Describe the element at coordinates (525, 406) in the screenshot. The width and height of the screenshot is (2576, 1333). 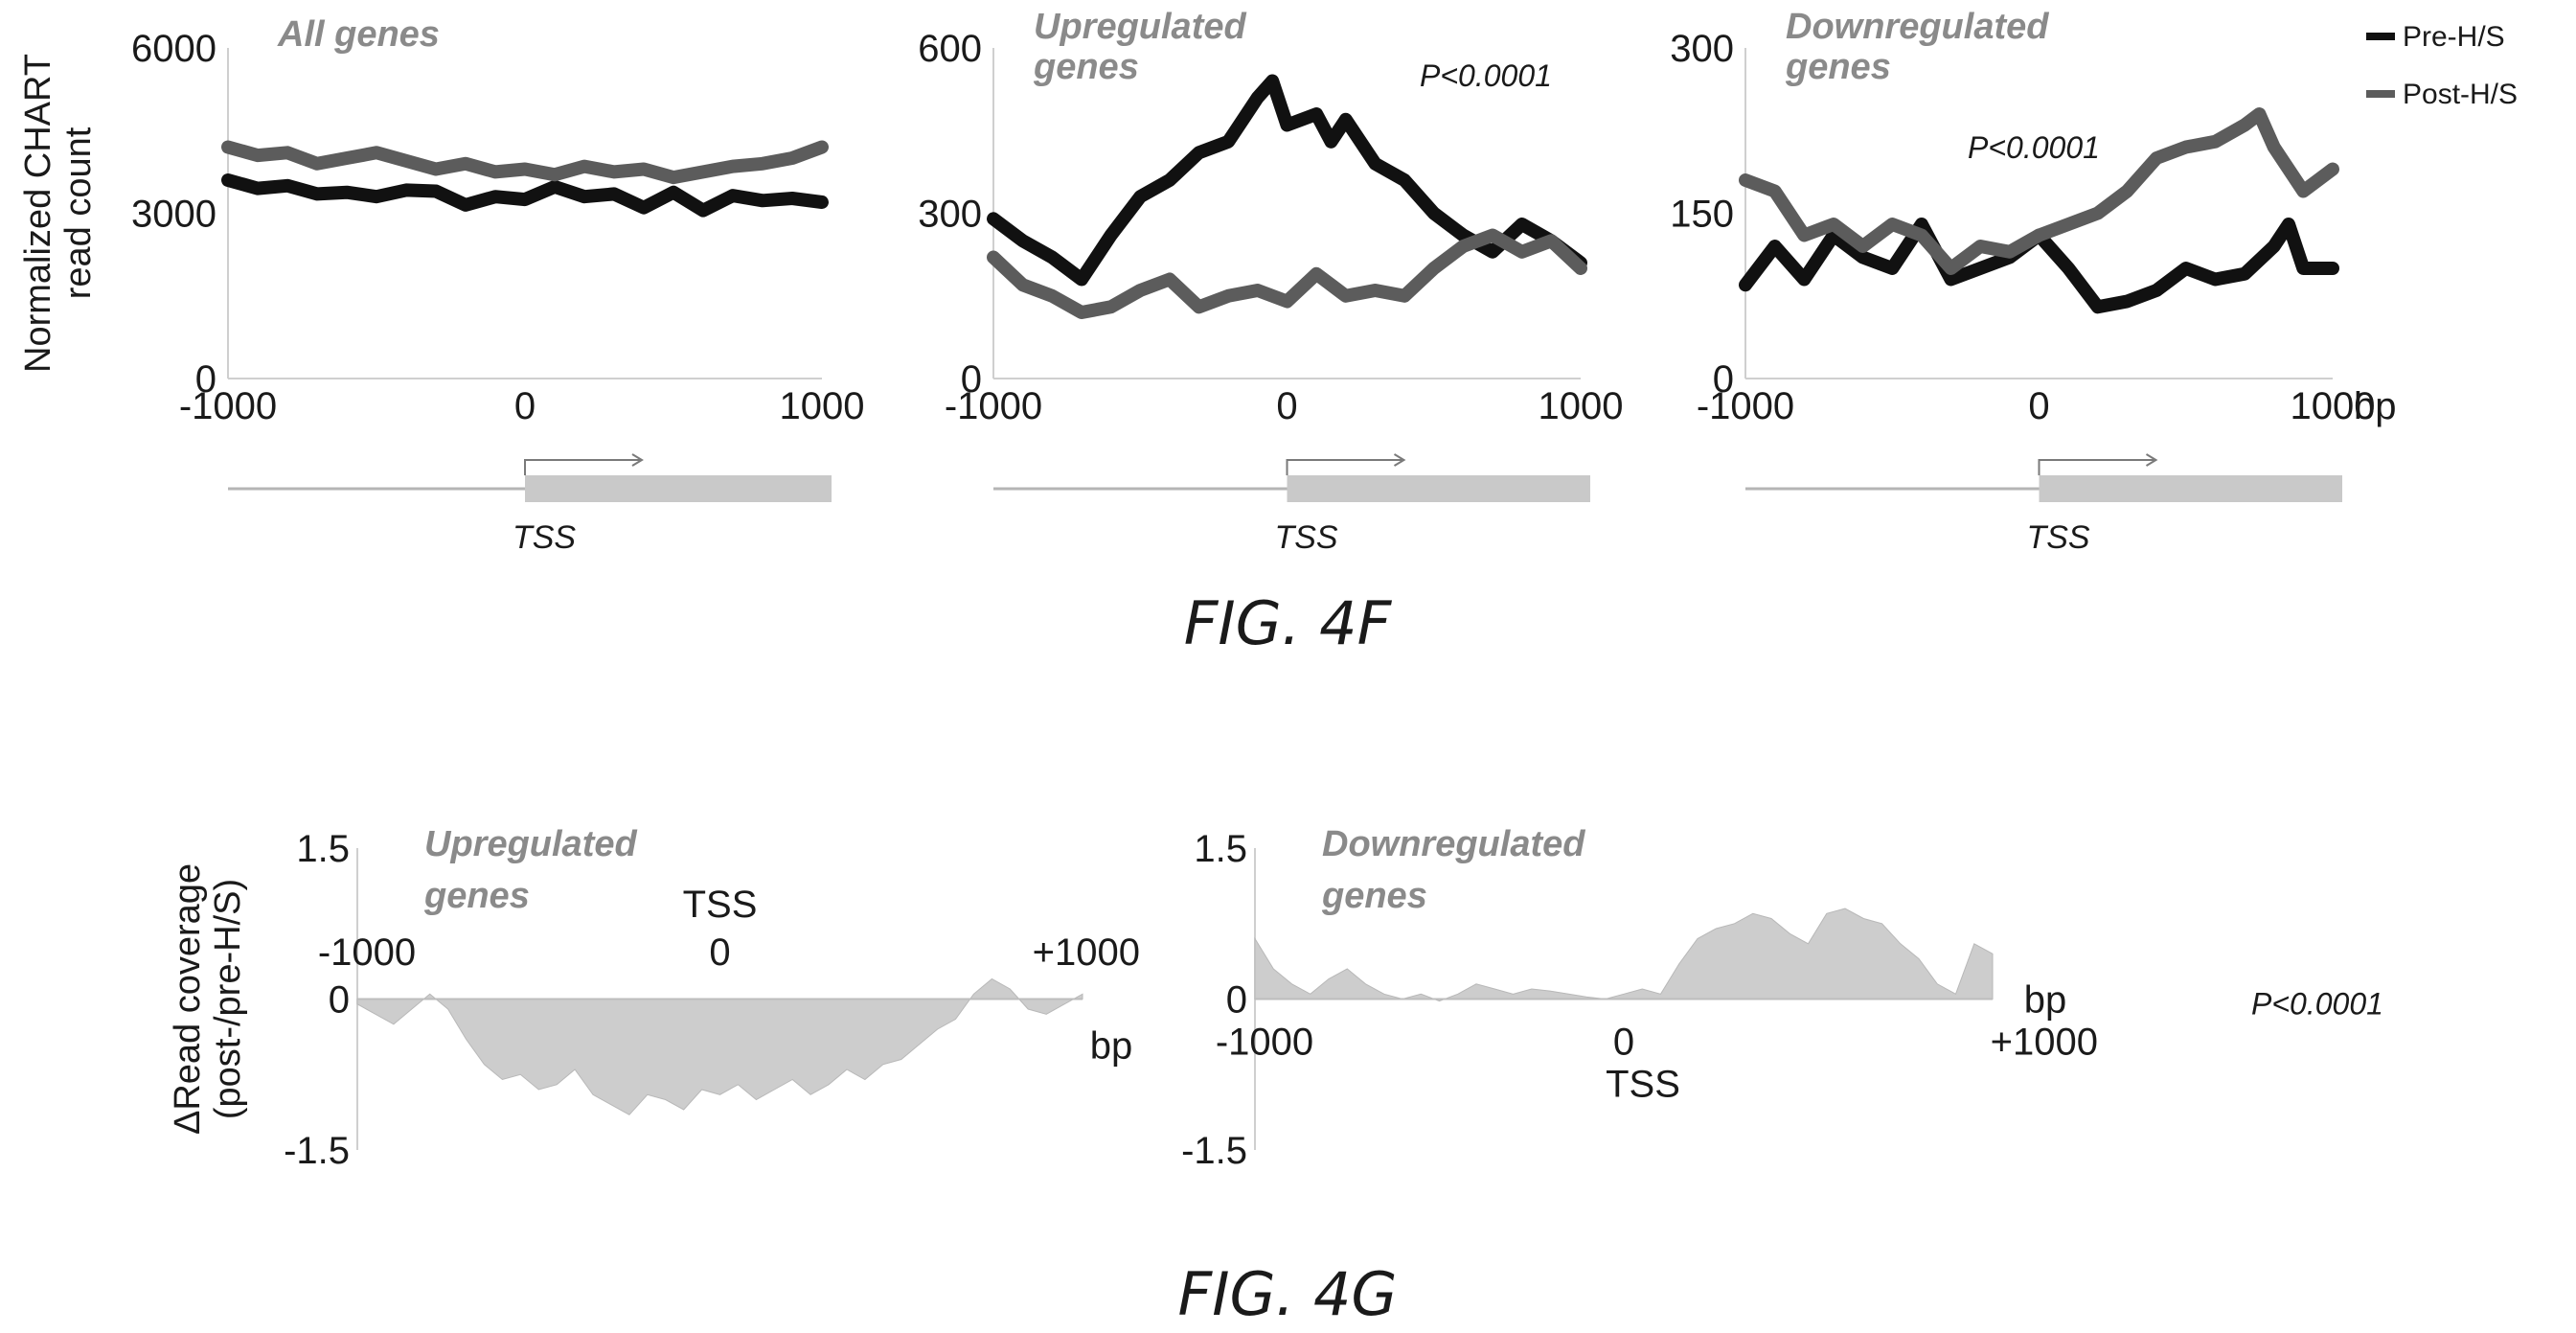
I see `chart1-x-tick-label: 0` at that location.